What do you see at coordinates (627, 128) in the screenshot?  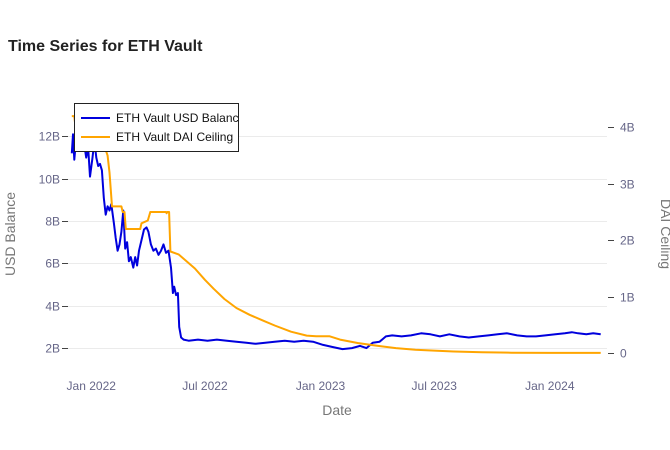 I see `y2-tick-label: 4B` at bounding box center [627, 128].